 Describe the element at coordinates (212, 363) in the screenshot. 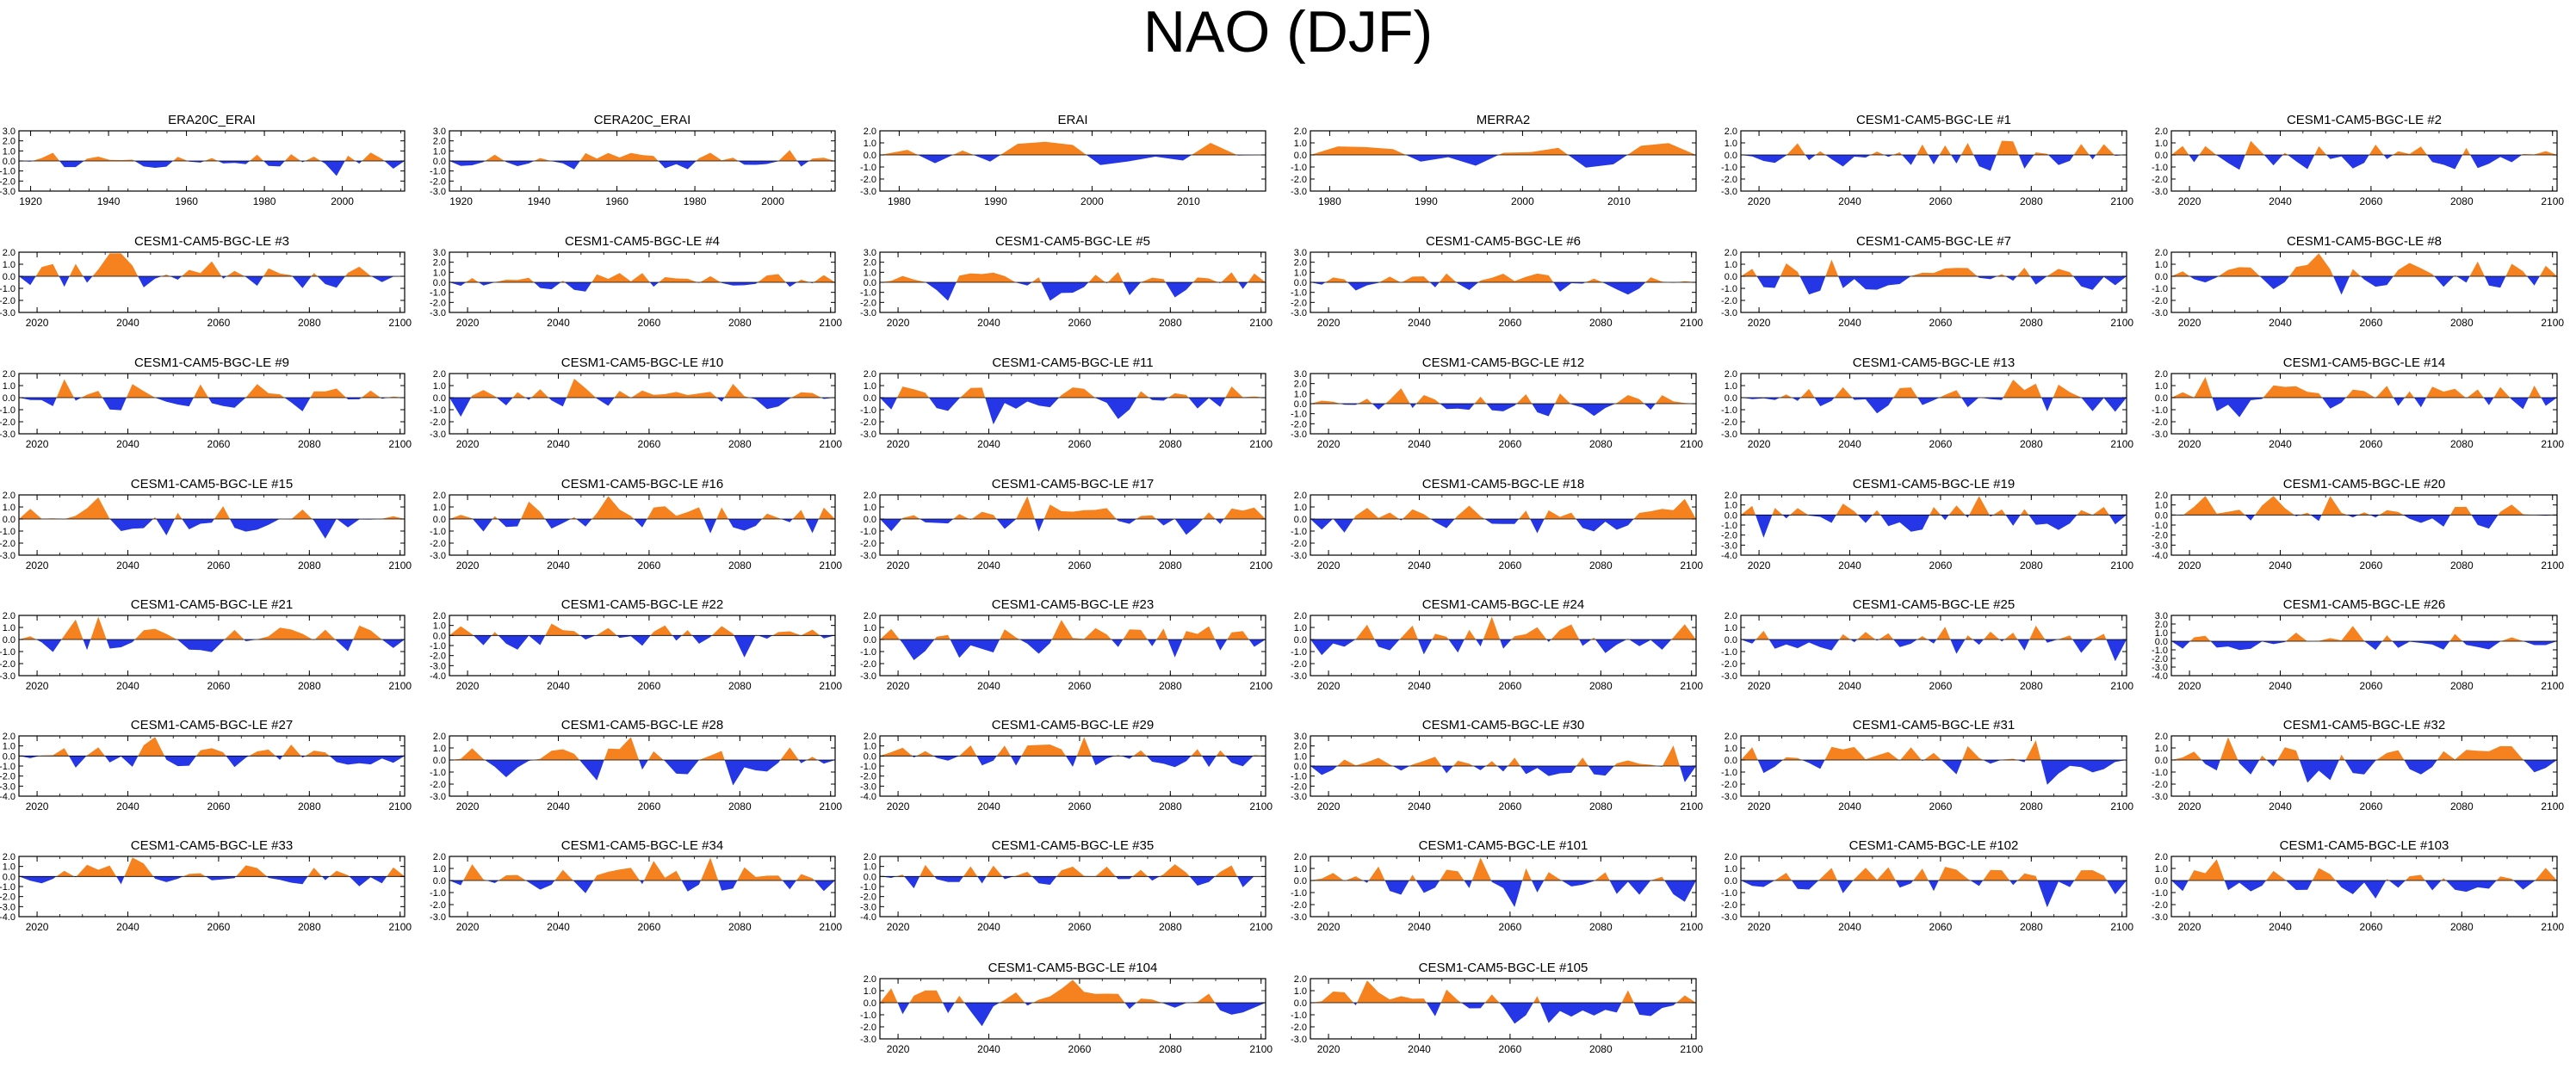

I see `panel-title: CESM1-CAM5-BGC-LE #9` at that location.